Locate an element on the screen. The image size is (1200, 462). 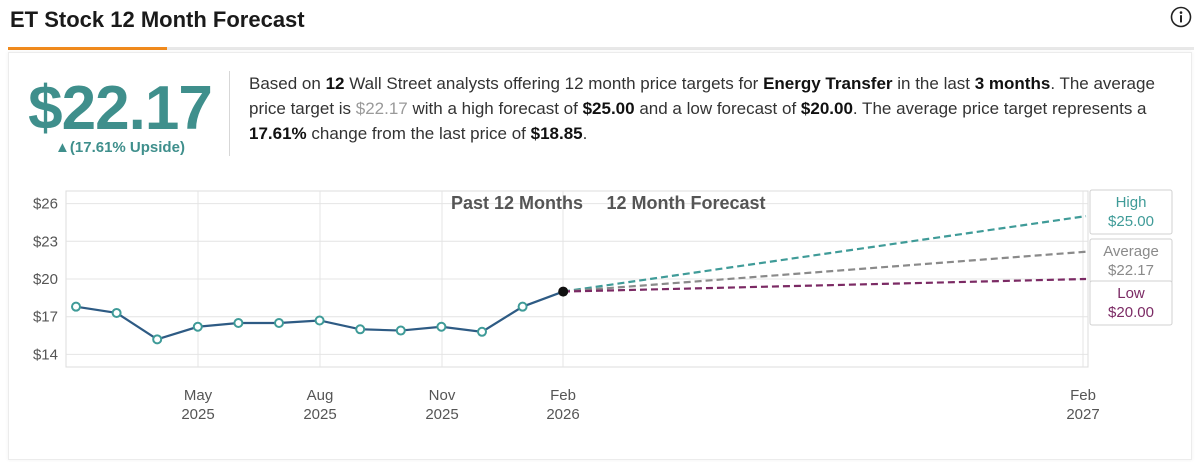
divider is located at coordinates (229, 113).